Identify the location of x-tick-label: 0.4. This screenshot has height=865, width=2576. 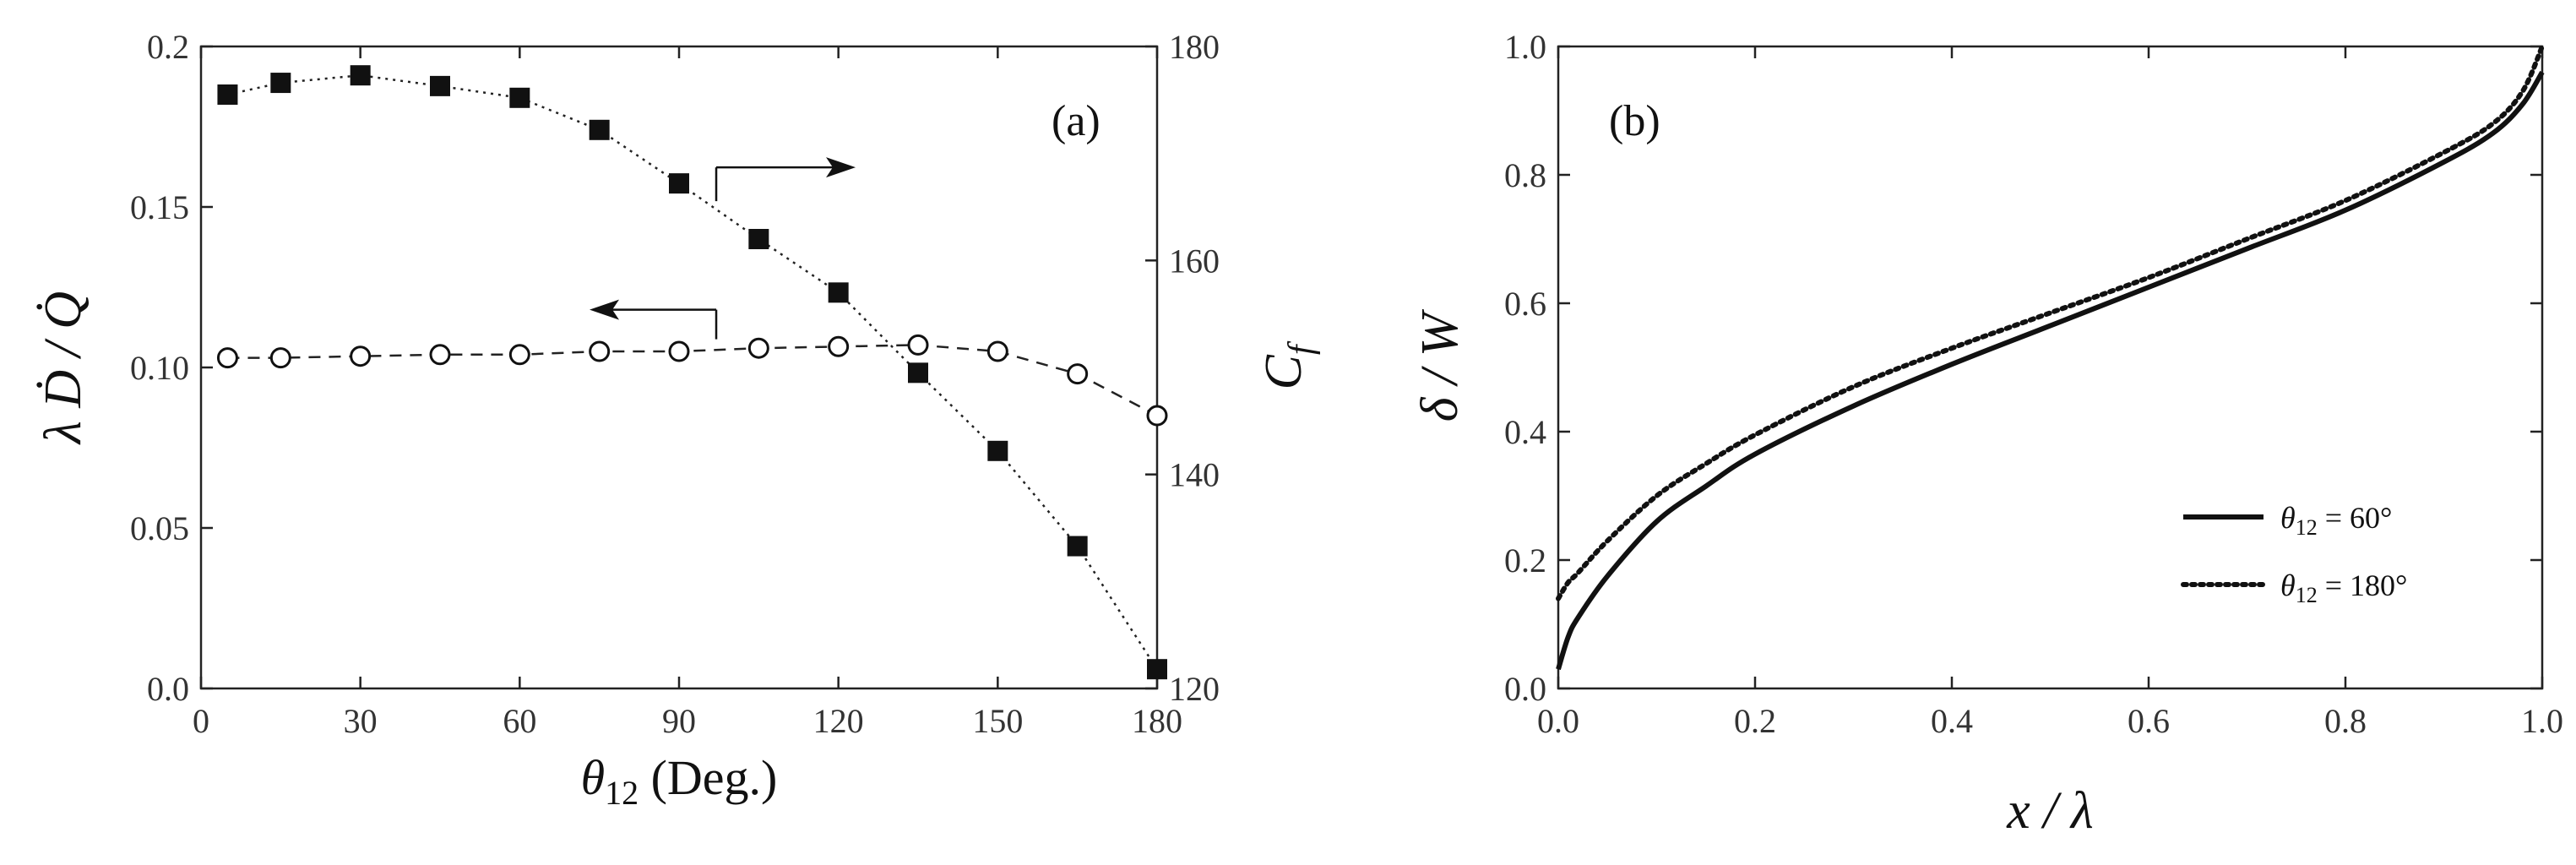
(1952, 721).